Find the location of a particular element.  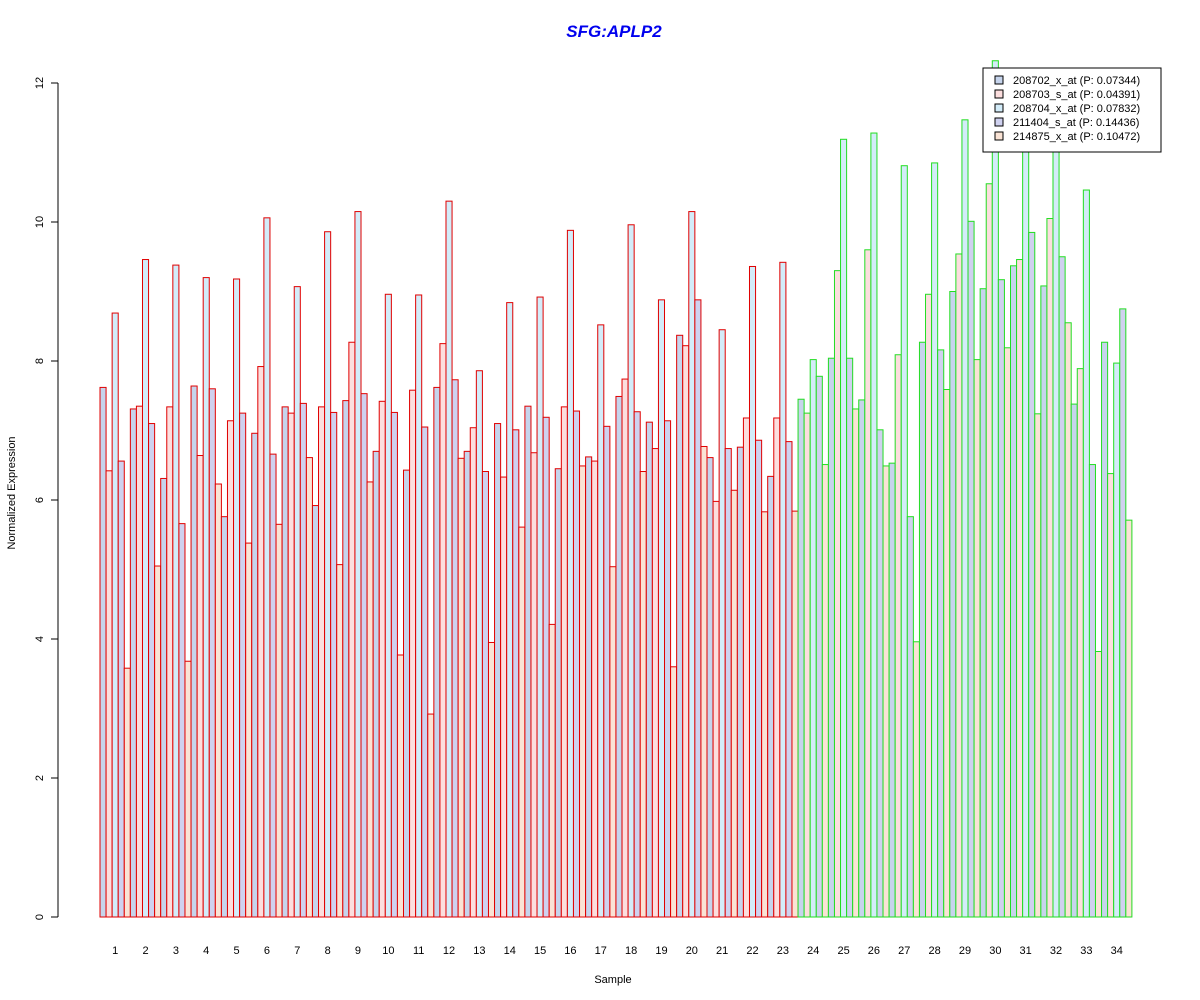

x-tick-label: 33 is located at coordinates (1086, 951).